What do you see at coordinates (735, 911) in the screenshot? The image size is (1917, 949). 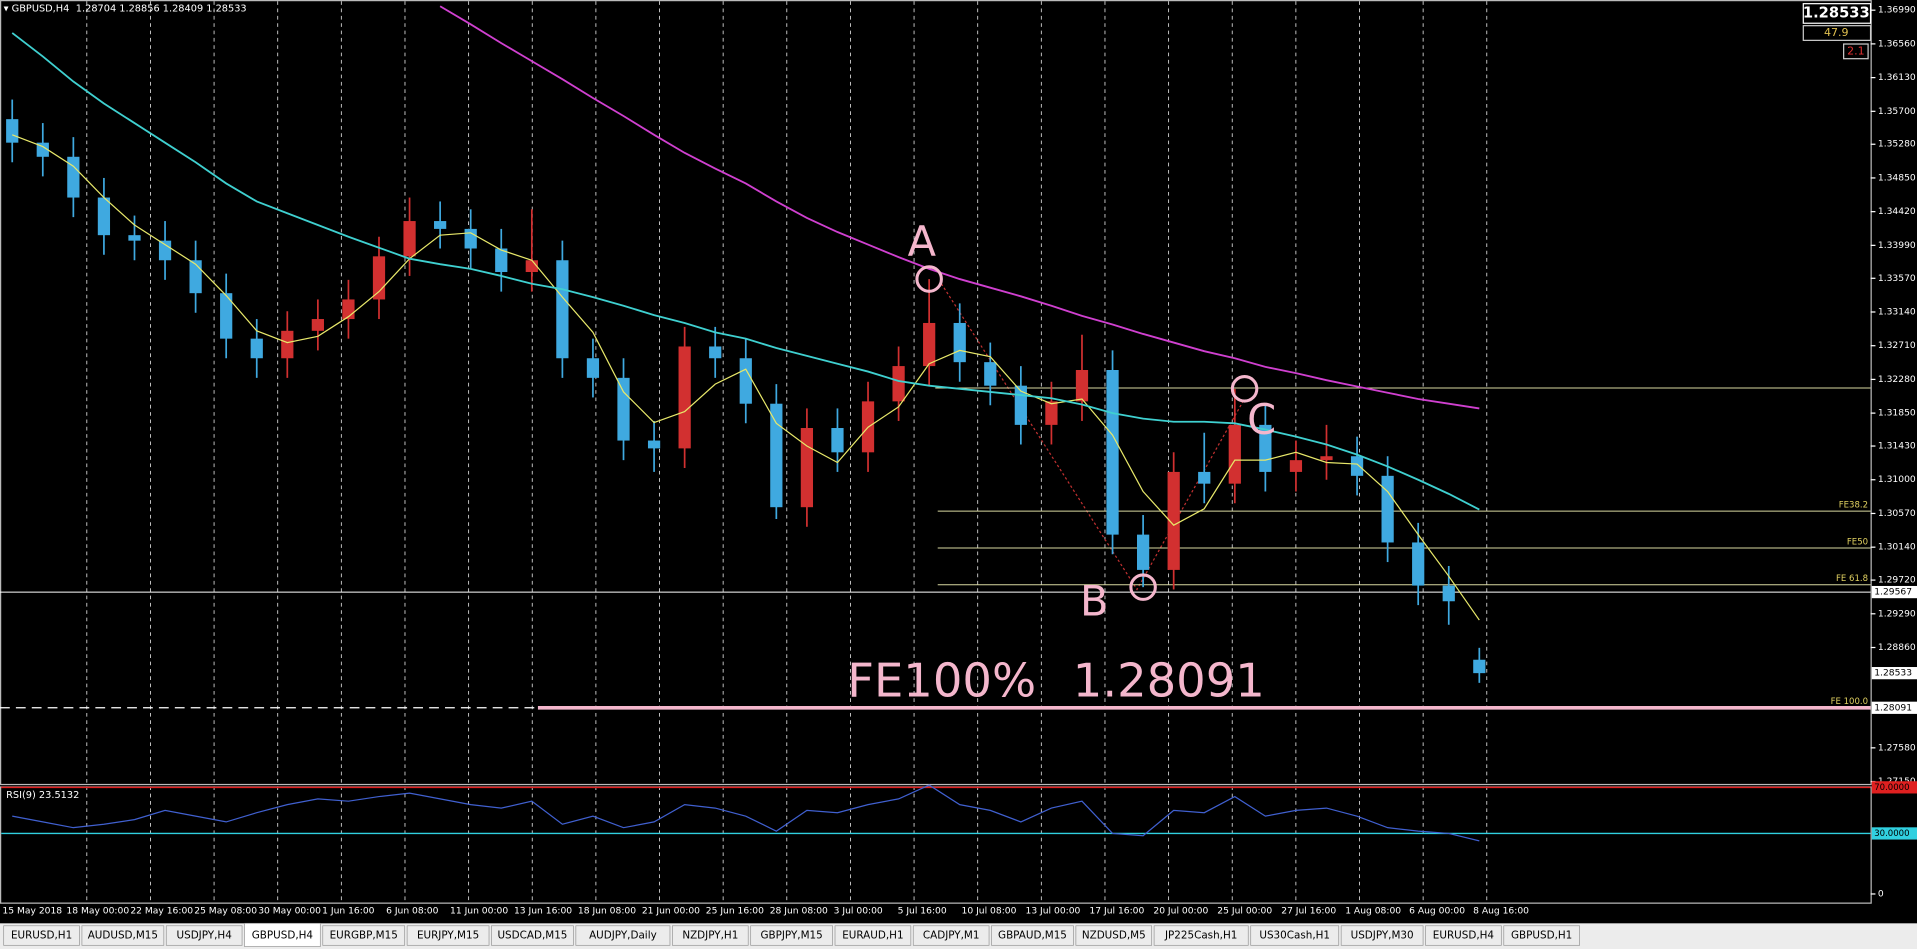 I see `x-tick-label: 25 Jun 16:00` at bounding box center [735, 911].